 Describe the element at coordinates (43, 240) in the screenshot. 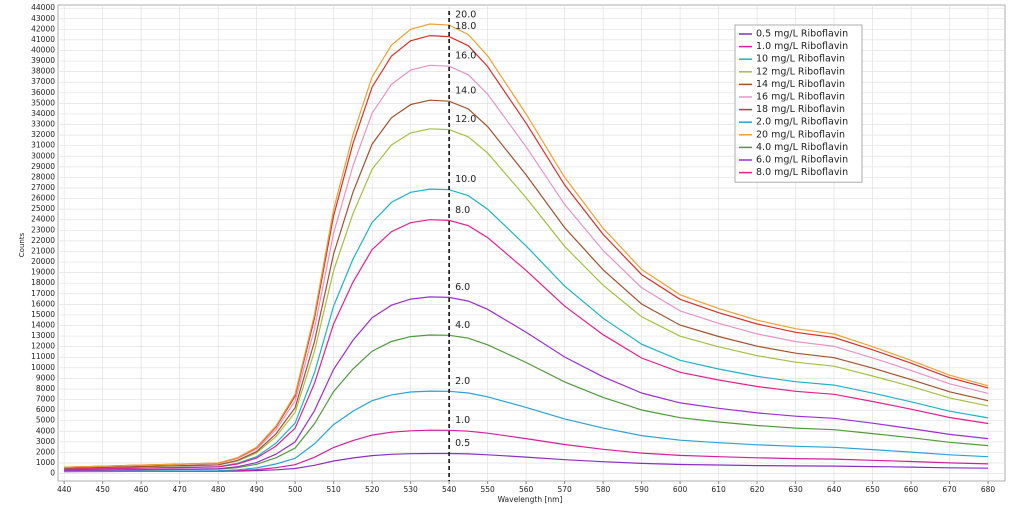

I see `y-tick-label: 22000` at that location.